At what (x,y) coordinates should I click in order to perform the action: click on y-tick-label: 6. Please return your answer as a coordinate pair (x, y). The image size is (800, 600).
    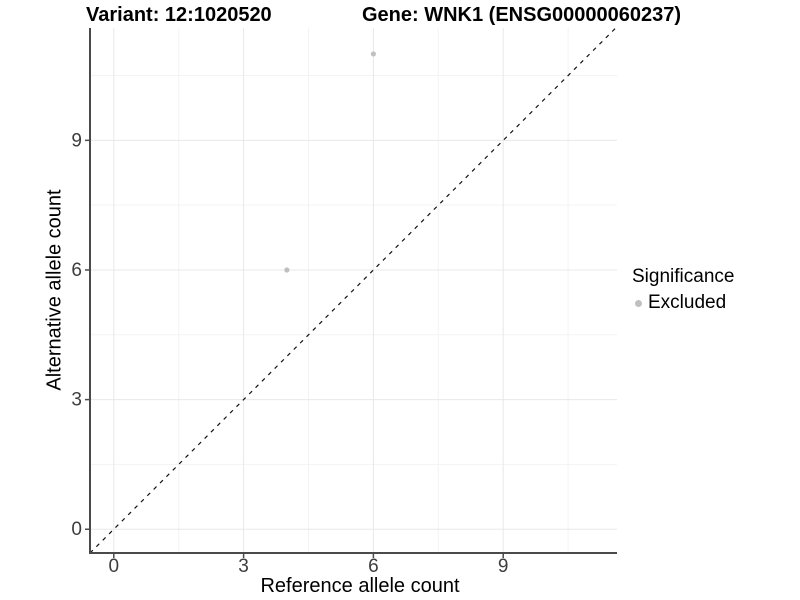
    Looking at the image, I should click on (76, 270).